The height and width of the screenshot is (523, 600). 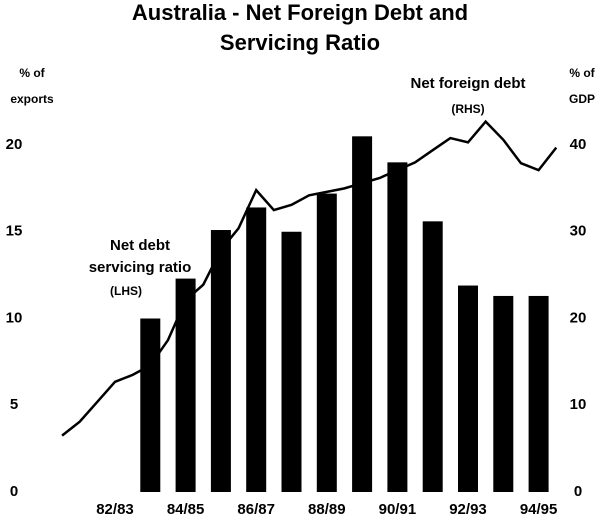 I want to click on y-axis-label: exports, so click(x=32, y=99).